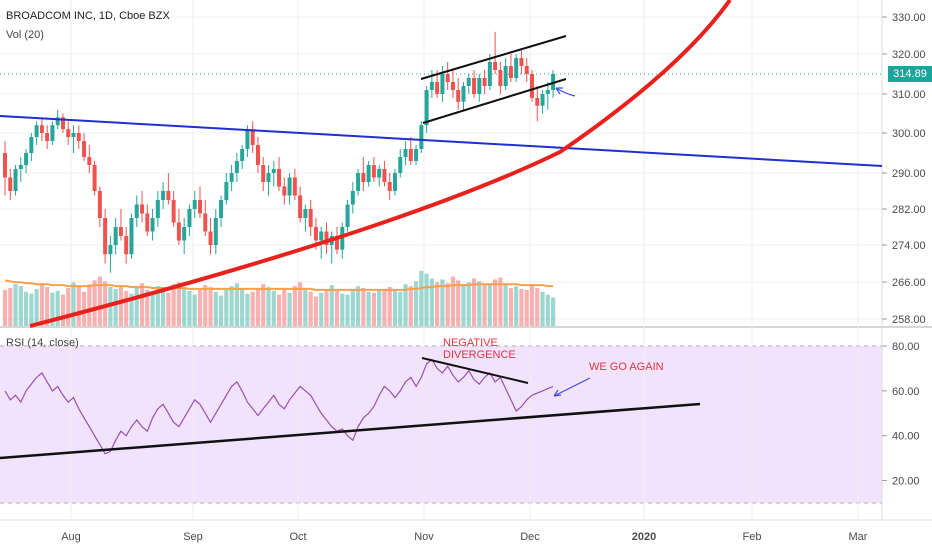 This screenshot has height=550, width=932. I want to click on rsi-line, so click(279, 406).